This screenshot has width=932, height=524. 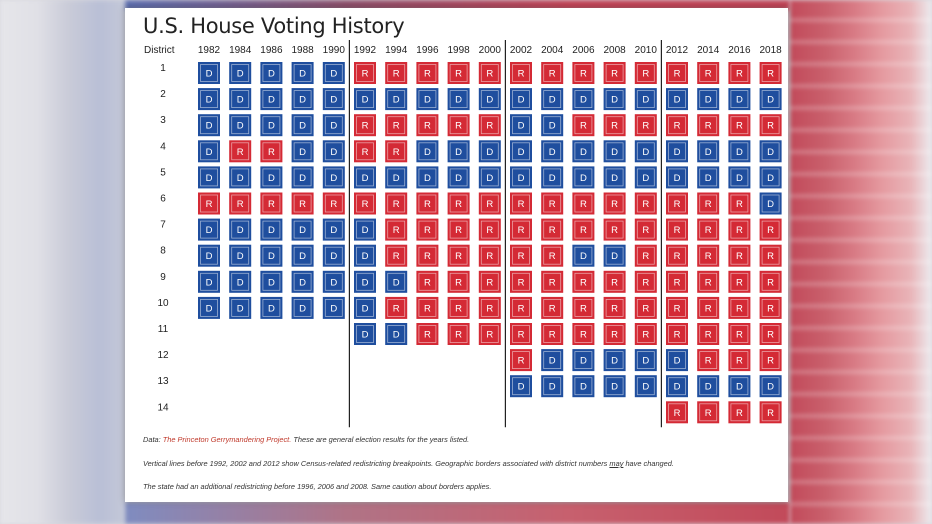 What do you see at coordinates (645, 74) in the screenshot?
I see `cell-label-1-2010: R` at bounding box center [645, 74].